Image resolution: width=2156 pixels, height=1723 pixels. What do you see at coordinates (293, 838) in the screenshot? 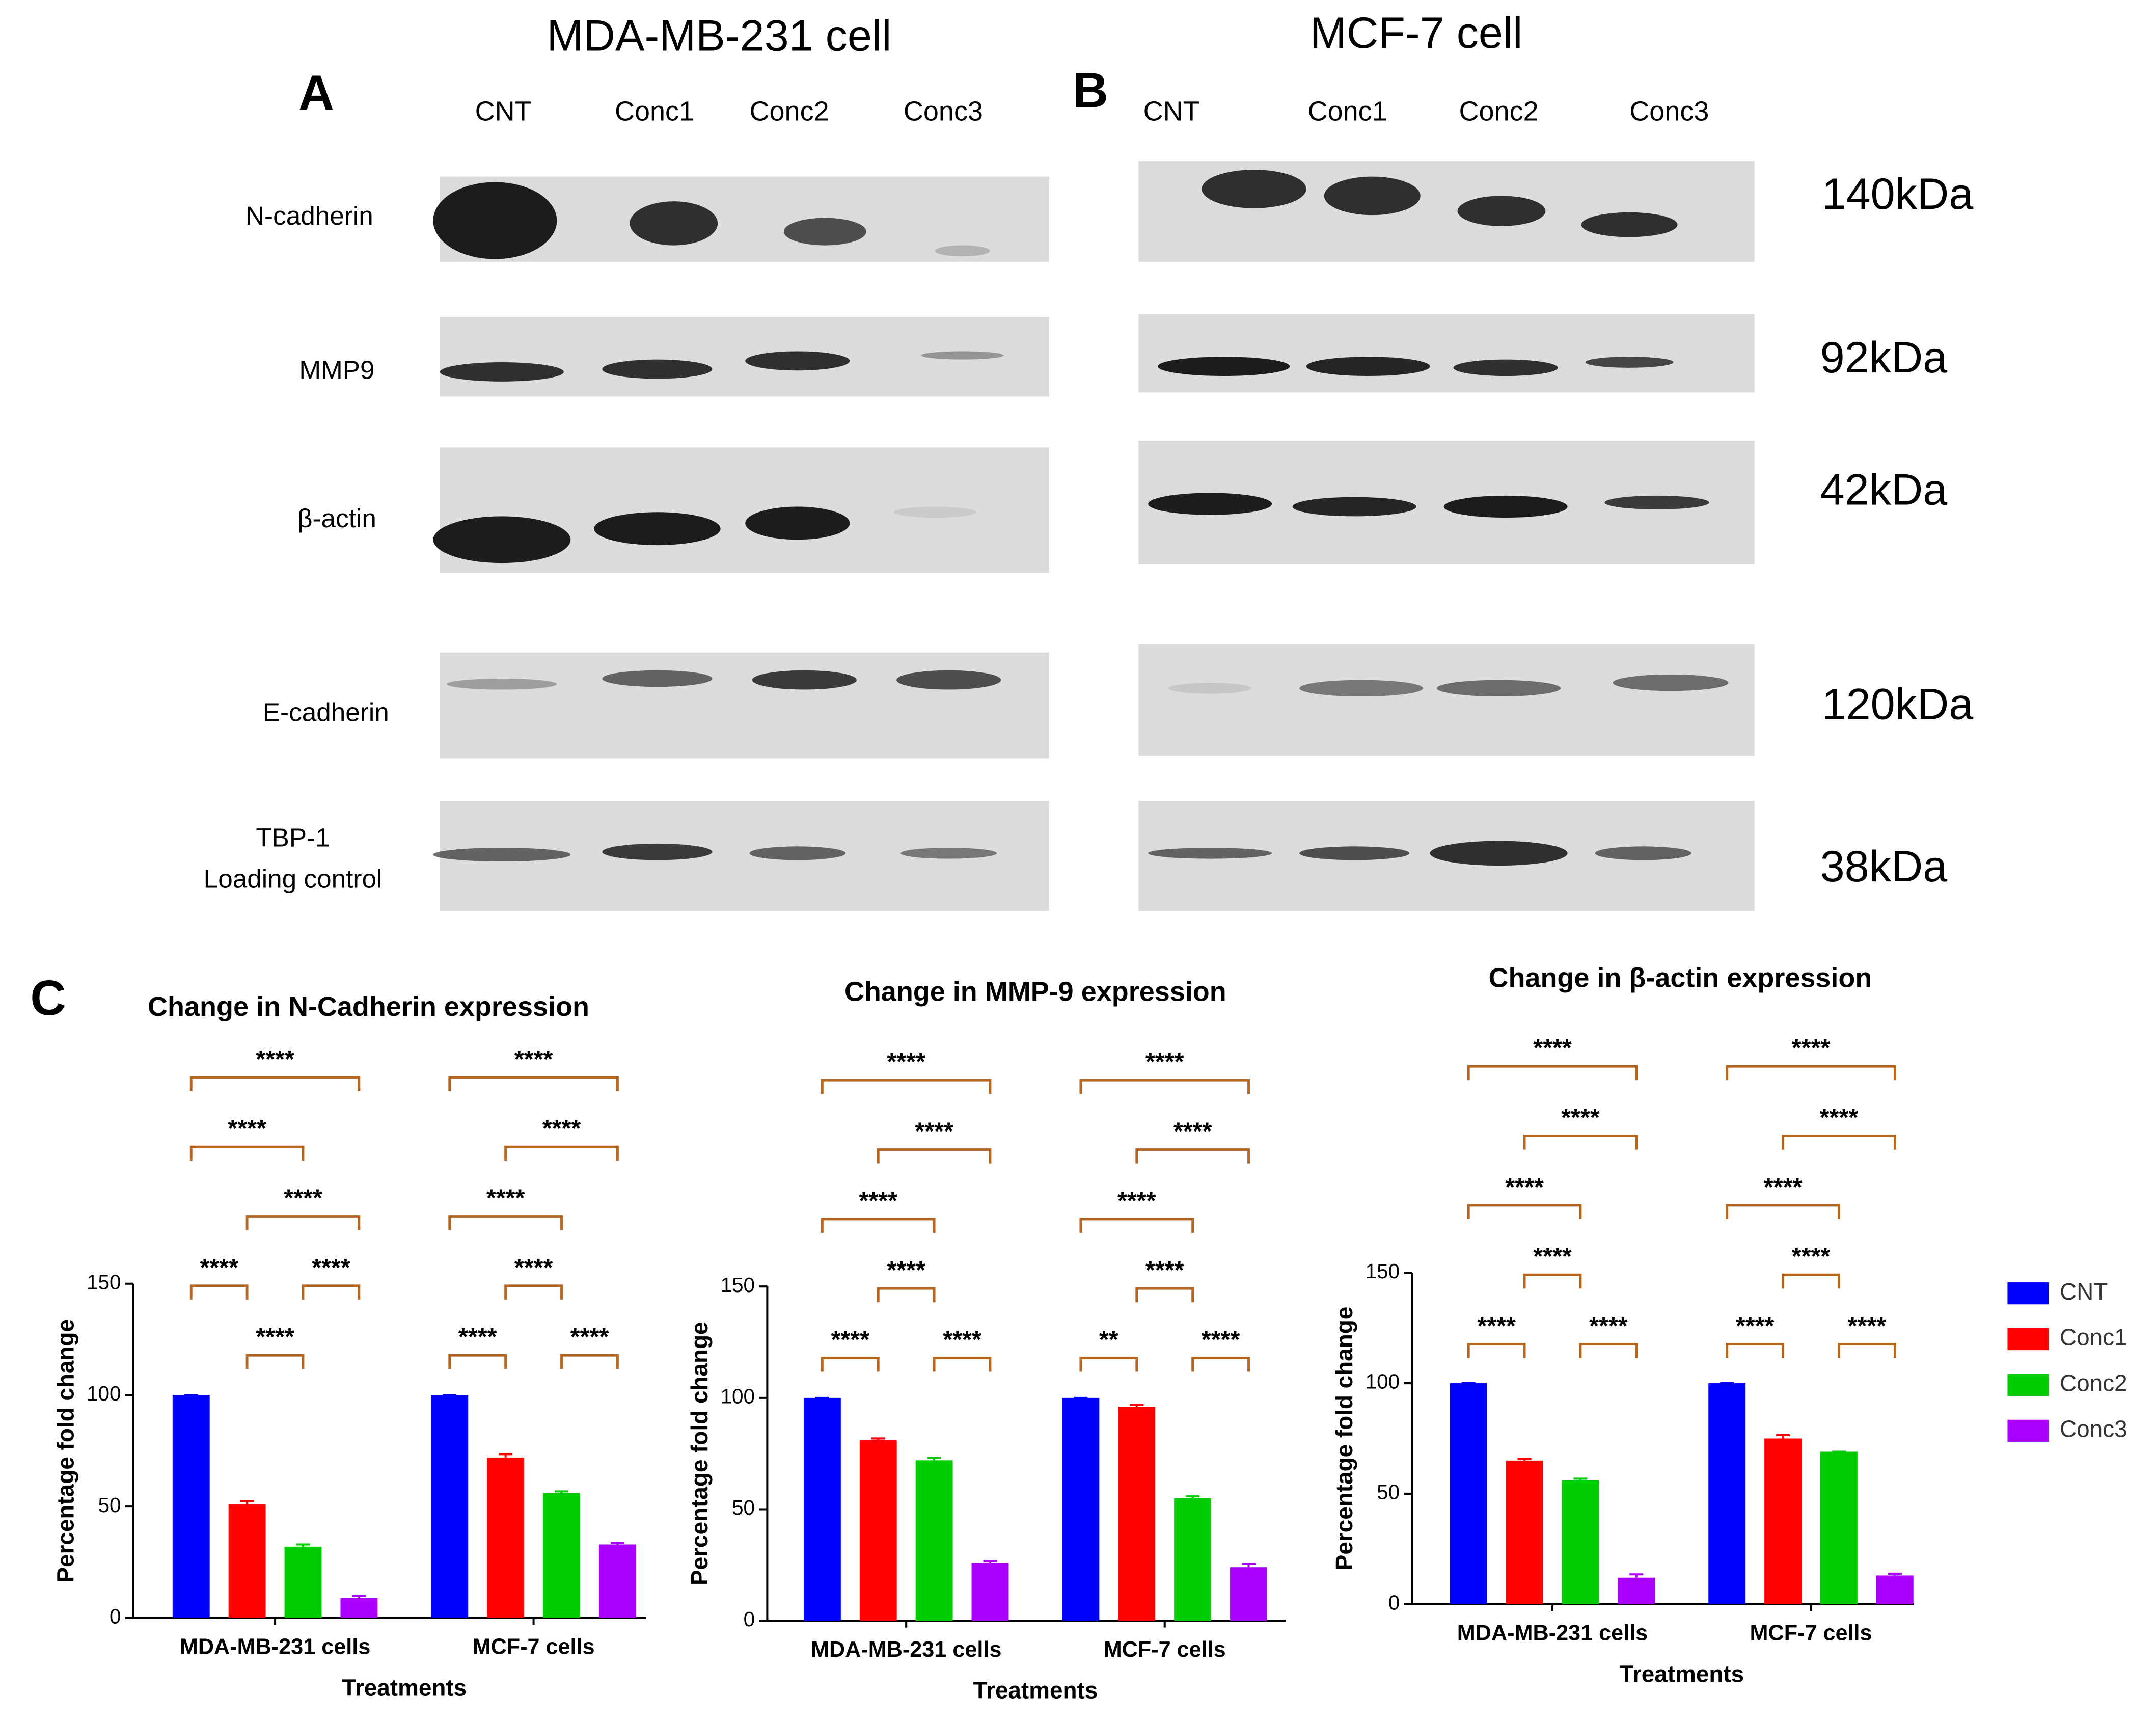
I see `row-label: TBP-1` at bounding box center [293, 838].